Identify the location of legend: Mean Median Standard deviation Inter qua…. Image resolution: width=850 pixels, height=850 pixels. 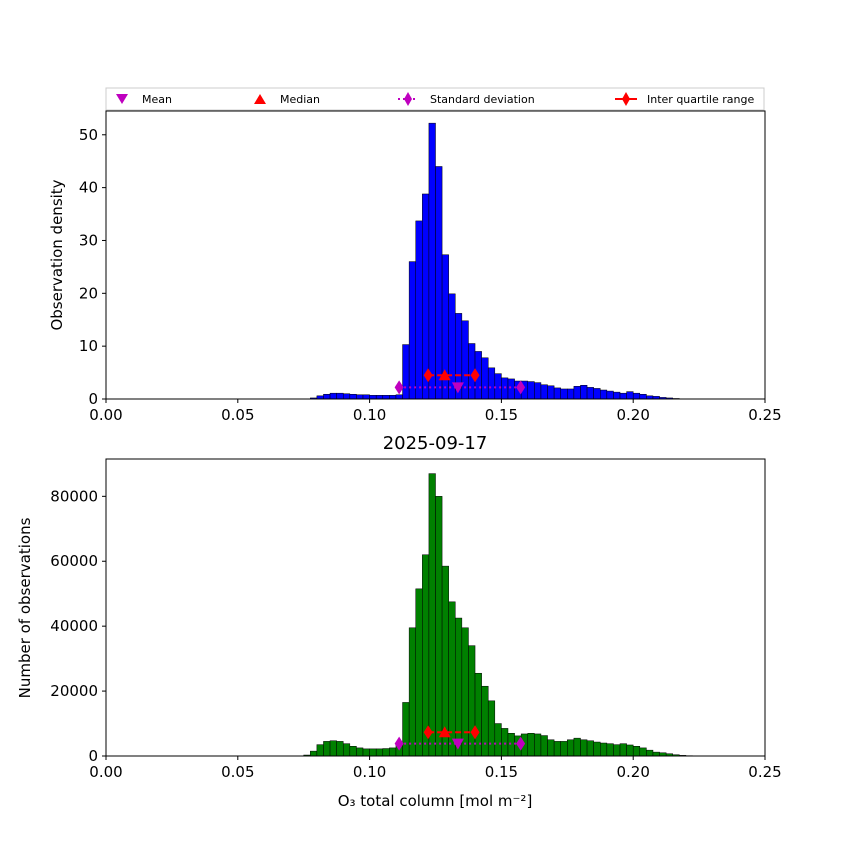
(435, 99).